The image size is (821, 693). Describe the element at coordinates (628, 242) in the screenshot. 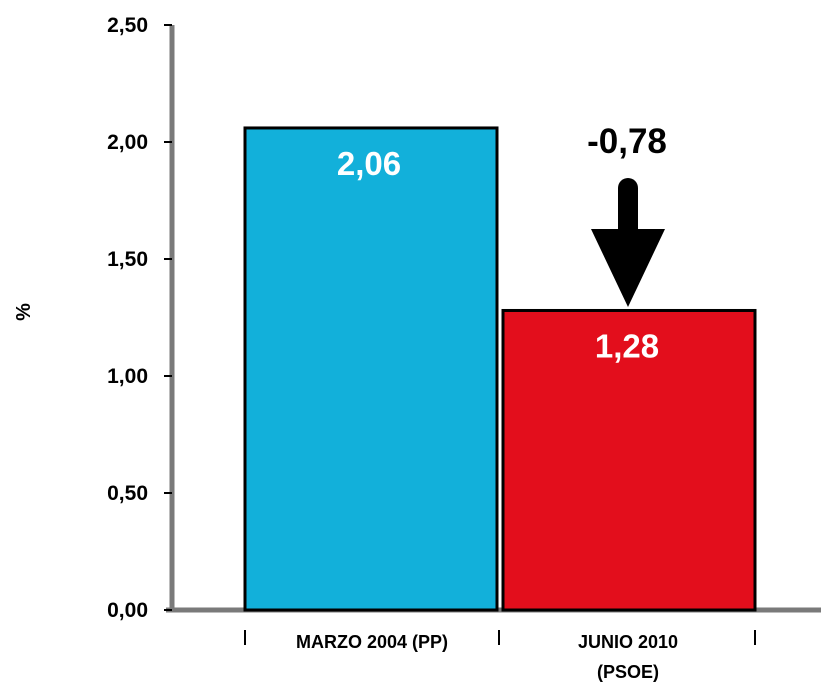

I see `down-arrow-icon` at that location.